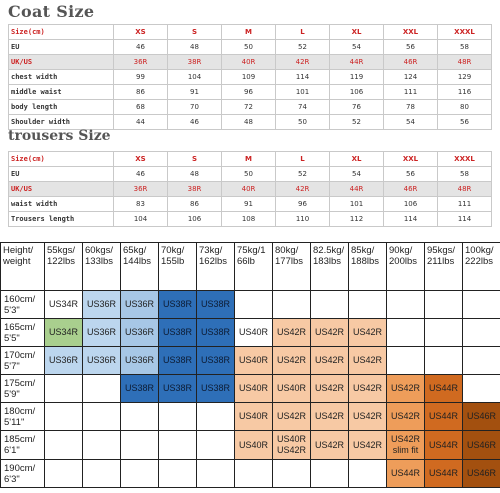  Describe the element at coordinates (215, 266) in the screenshot. I see `weight-header: 73kg/162lbs` at that location.